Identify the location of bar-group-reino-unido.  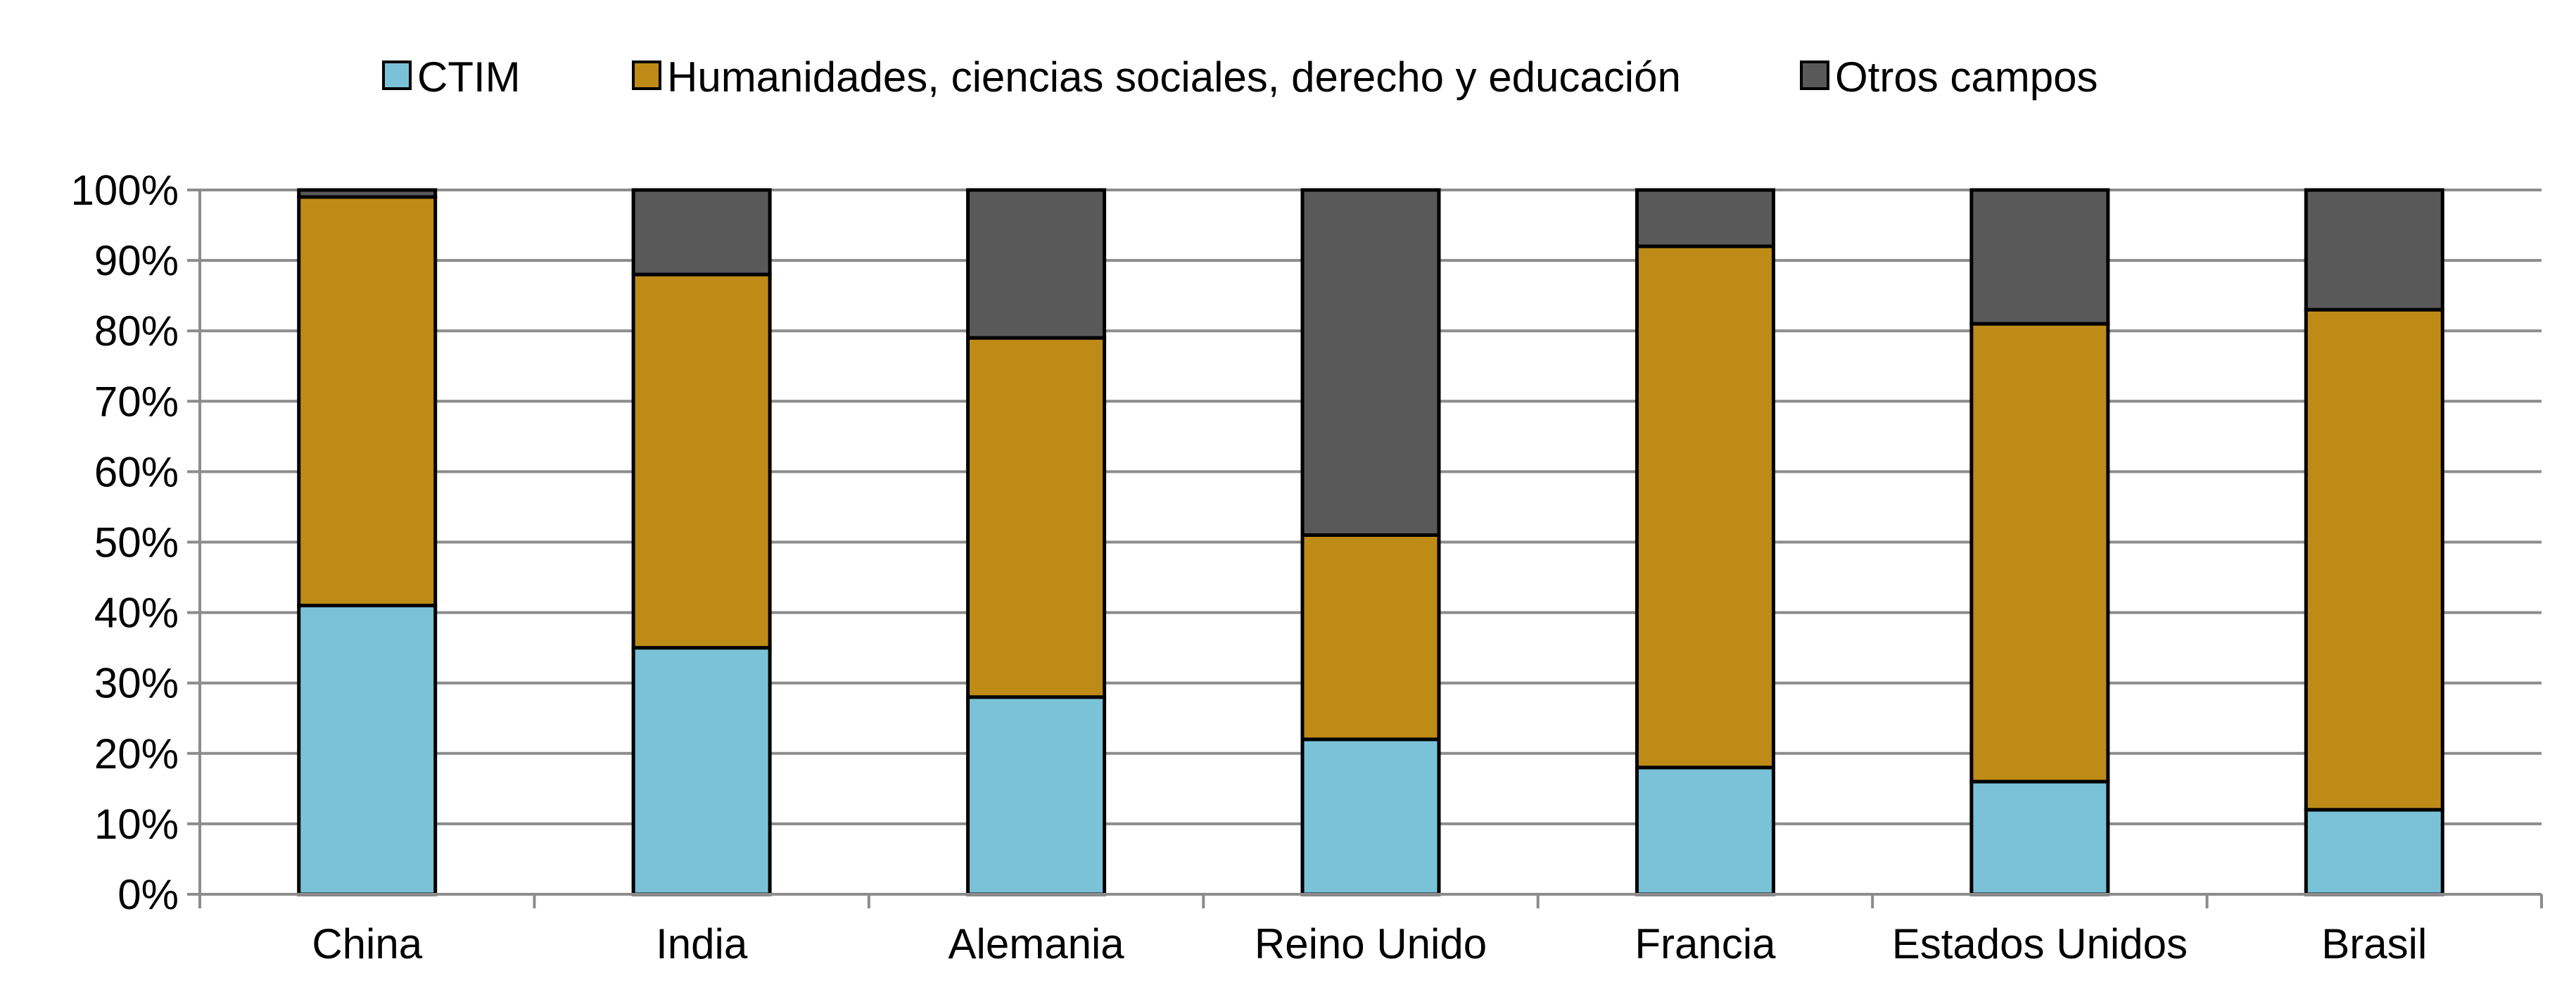
(1370, 542).